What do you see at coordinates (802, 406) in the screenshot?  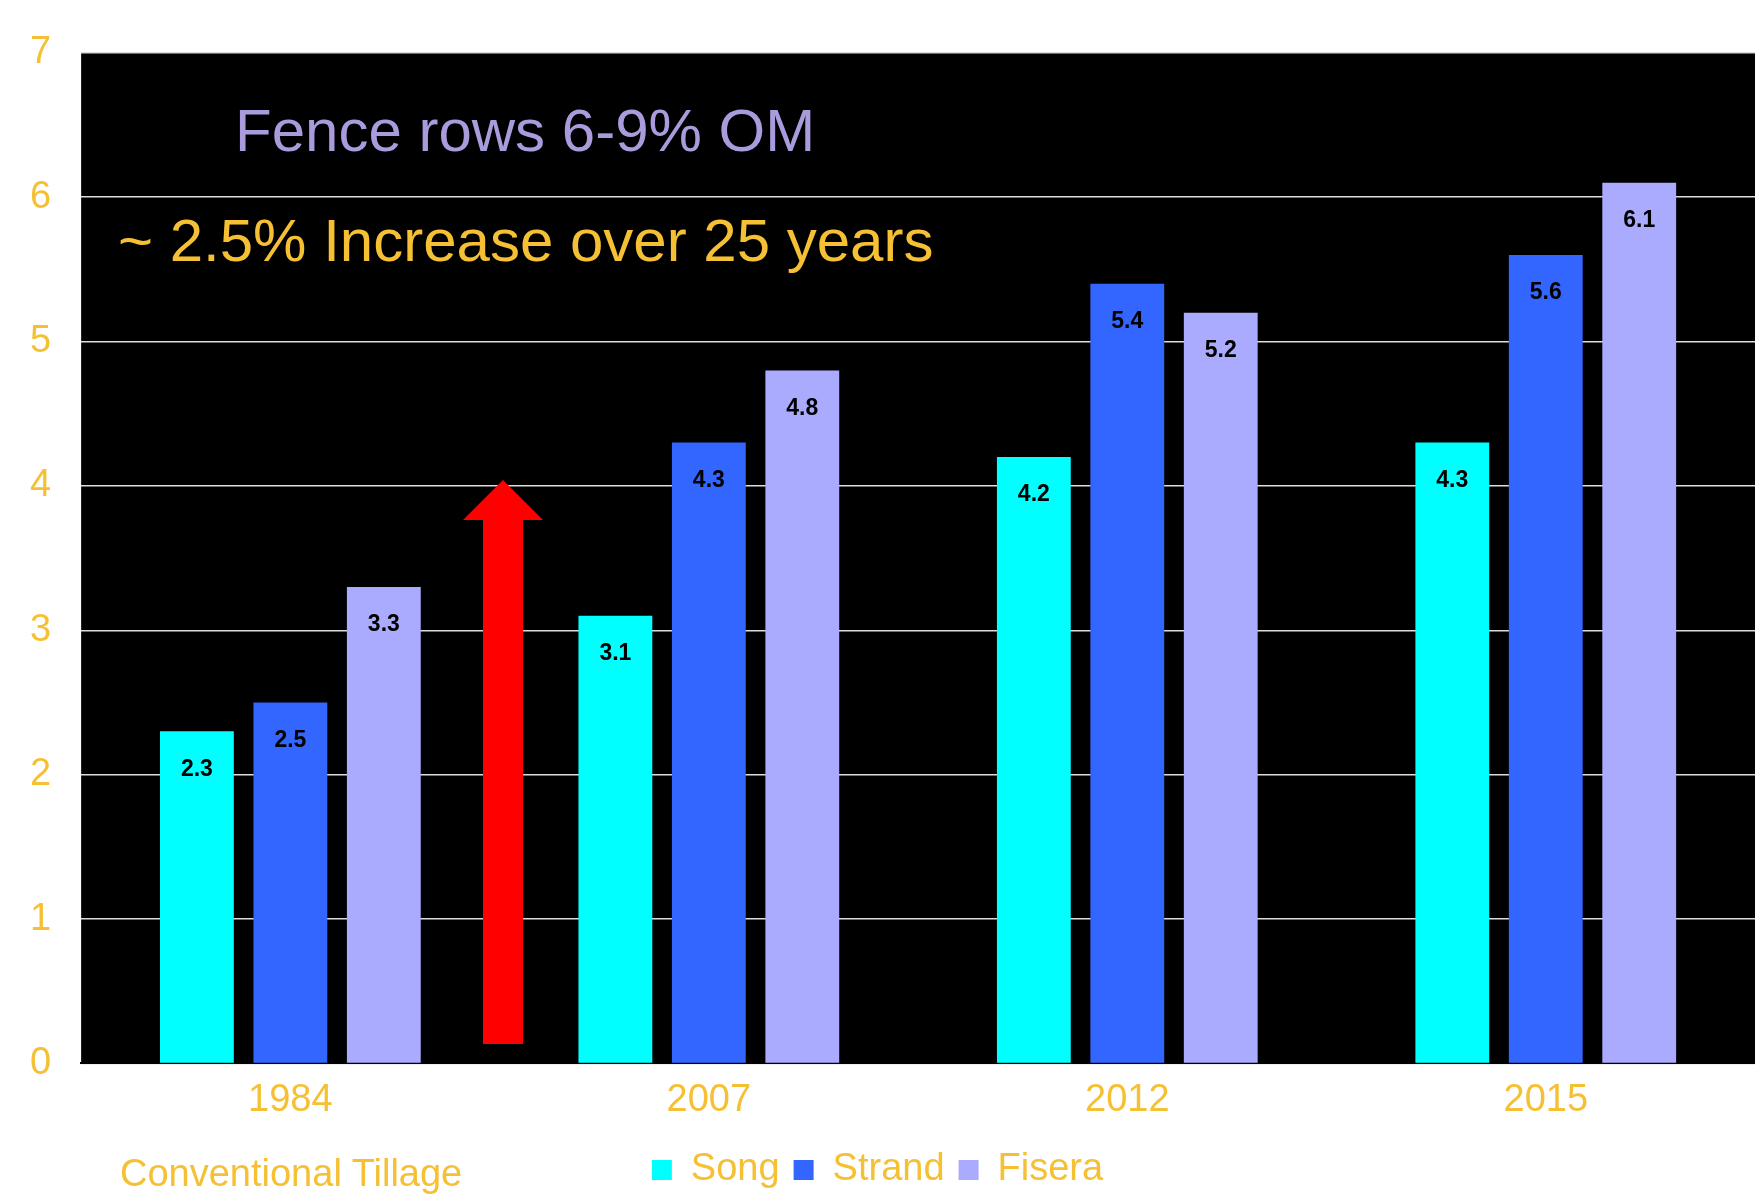 I see `data-label: 4.8` at bounding box center [802, 406].